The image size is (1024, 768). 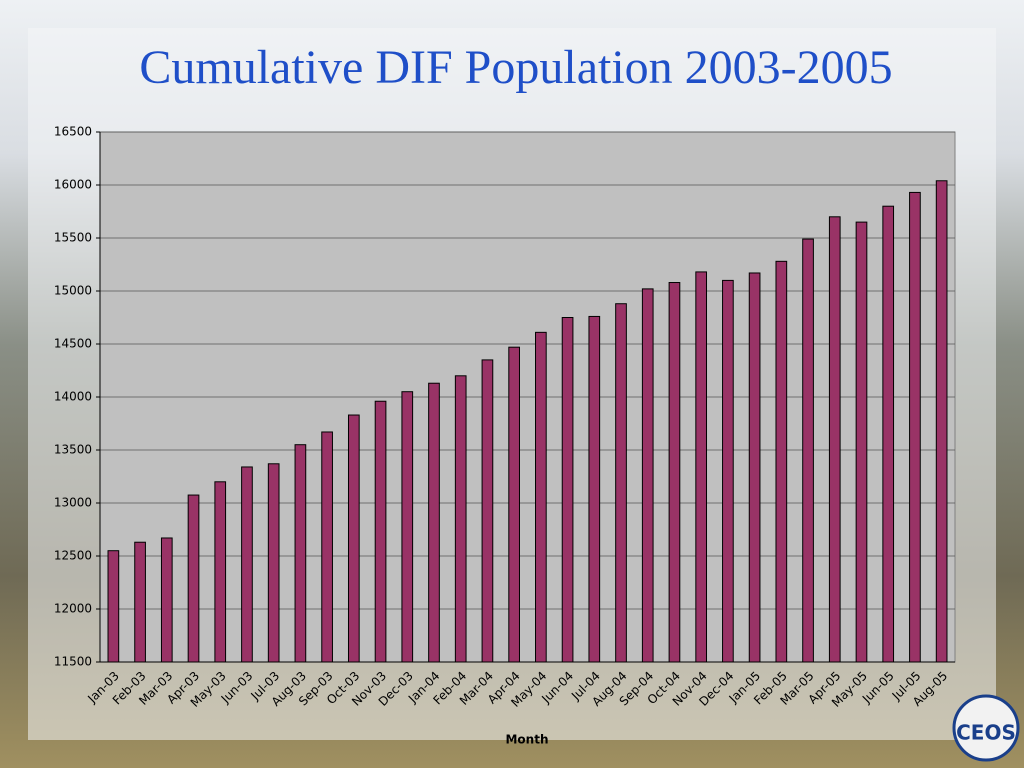 What do you see at coordinates (73, 344) in the screenshot?
I see `y-tick-label: 14500` at bounding box center [73, 344].